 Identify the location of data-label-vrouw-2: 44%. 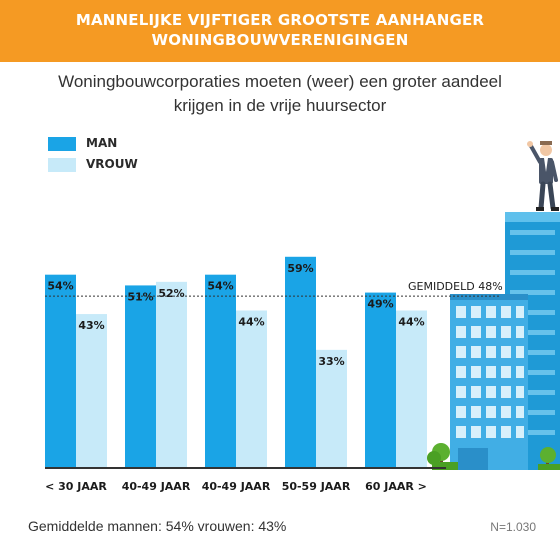
(251, 321).